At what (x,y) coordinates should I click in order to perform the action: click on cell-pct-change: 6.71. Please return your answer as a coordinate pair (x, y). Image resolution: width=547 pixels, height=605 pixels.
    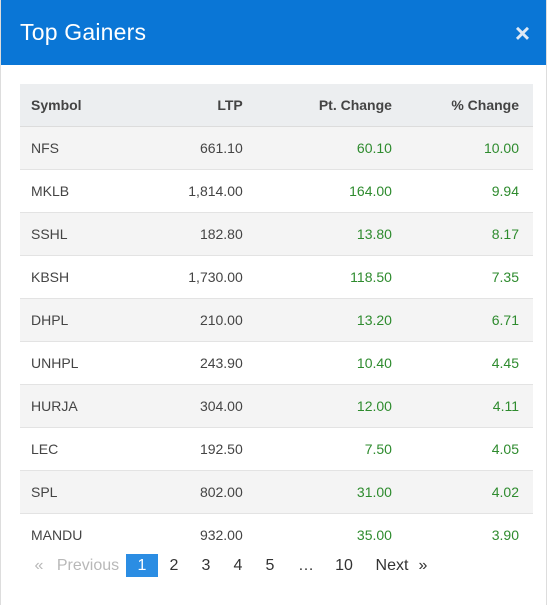
    Looking at the image, I should click on (462, 320).